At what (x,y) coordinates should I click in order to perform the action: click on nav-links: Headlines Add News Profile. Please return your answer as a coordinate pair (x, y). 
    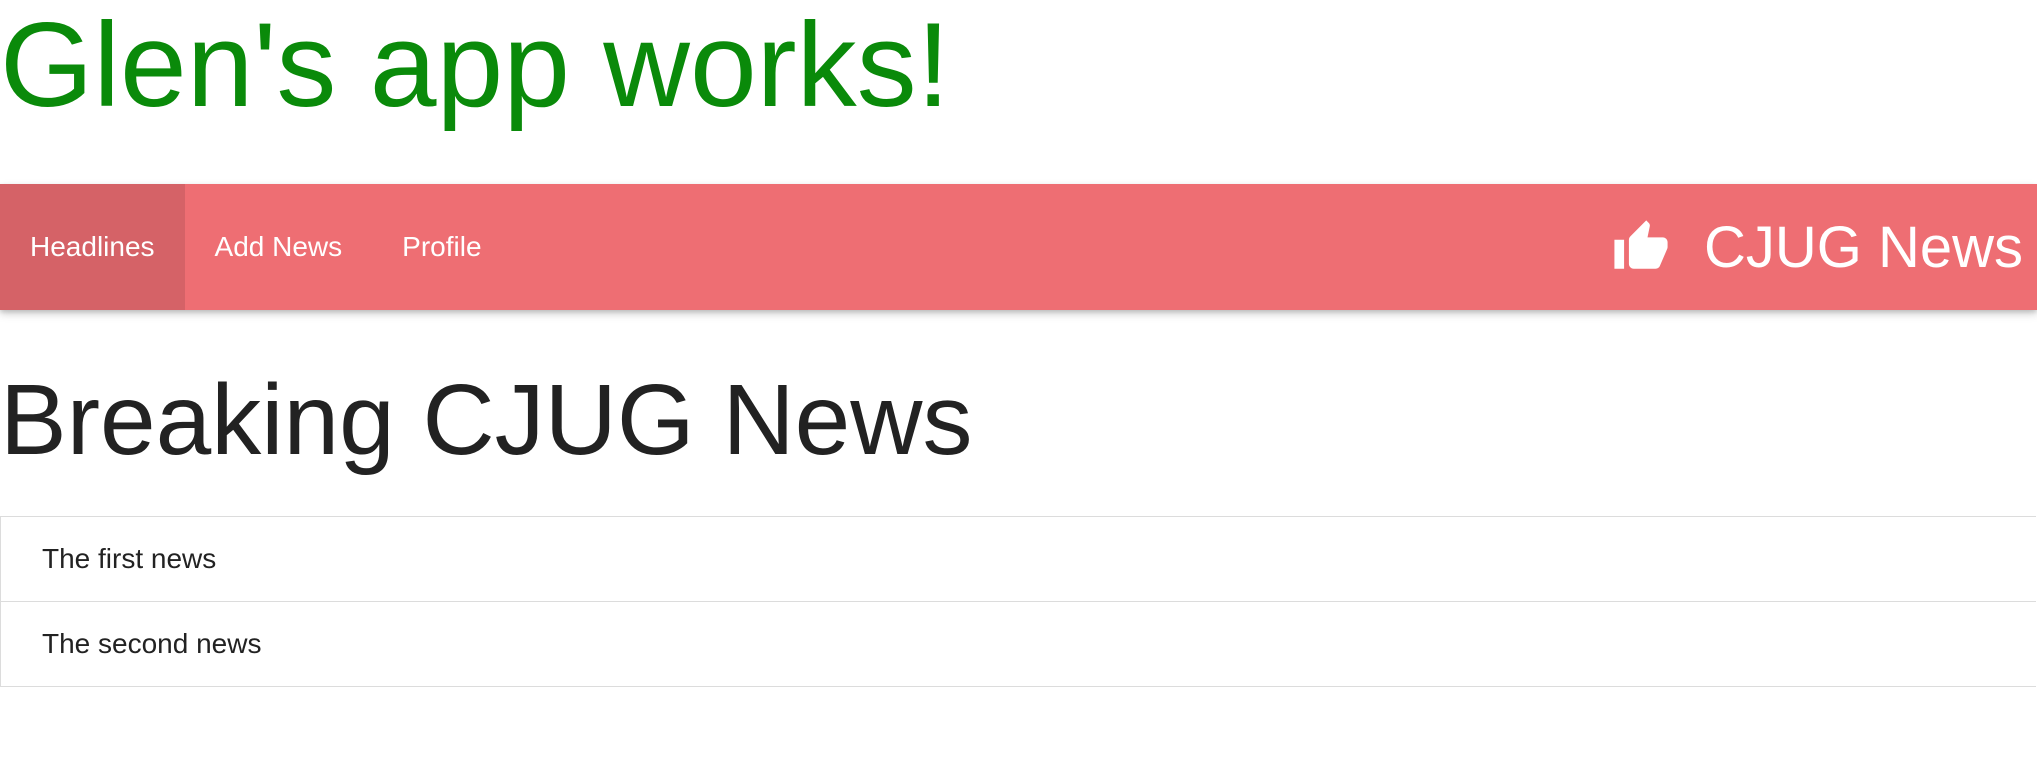
    Looking at the image, I should click on (256, 247).